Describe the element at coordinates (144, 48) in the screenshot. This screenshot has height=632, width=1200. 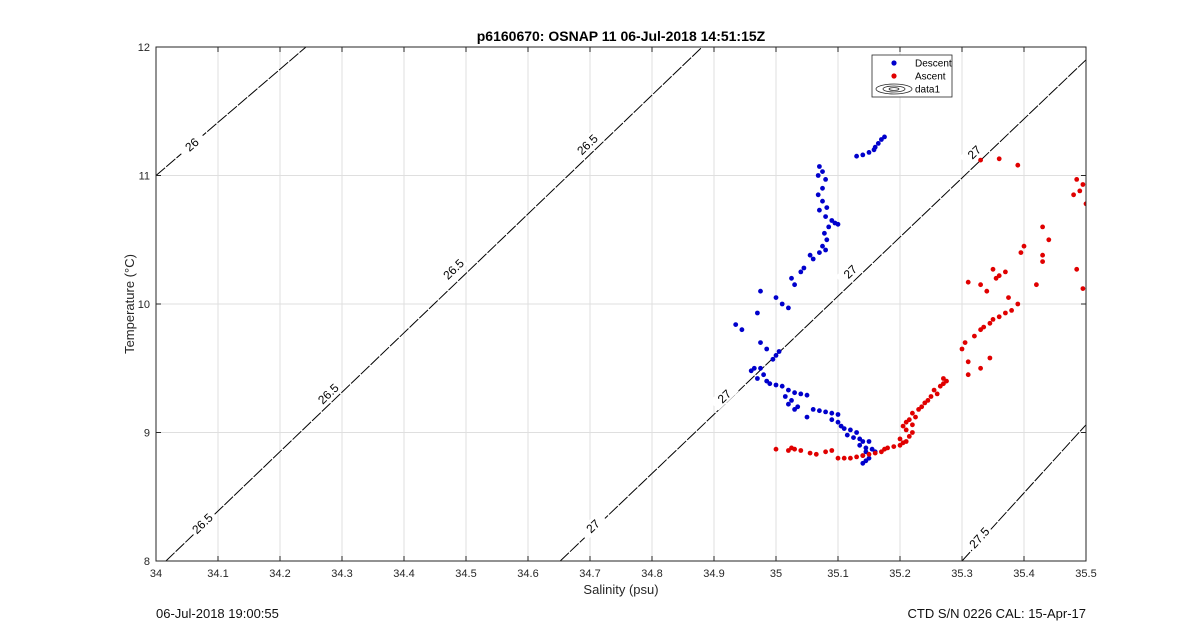
I see `y-tick-label: 12` at that location.